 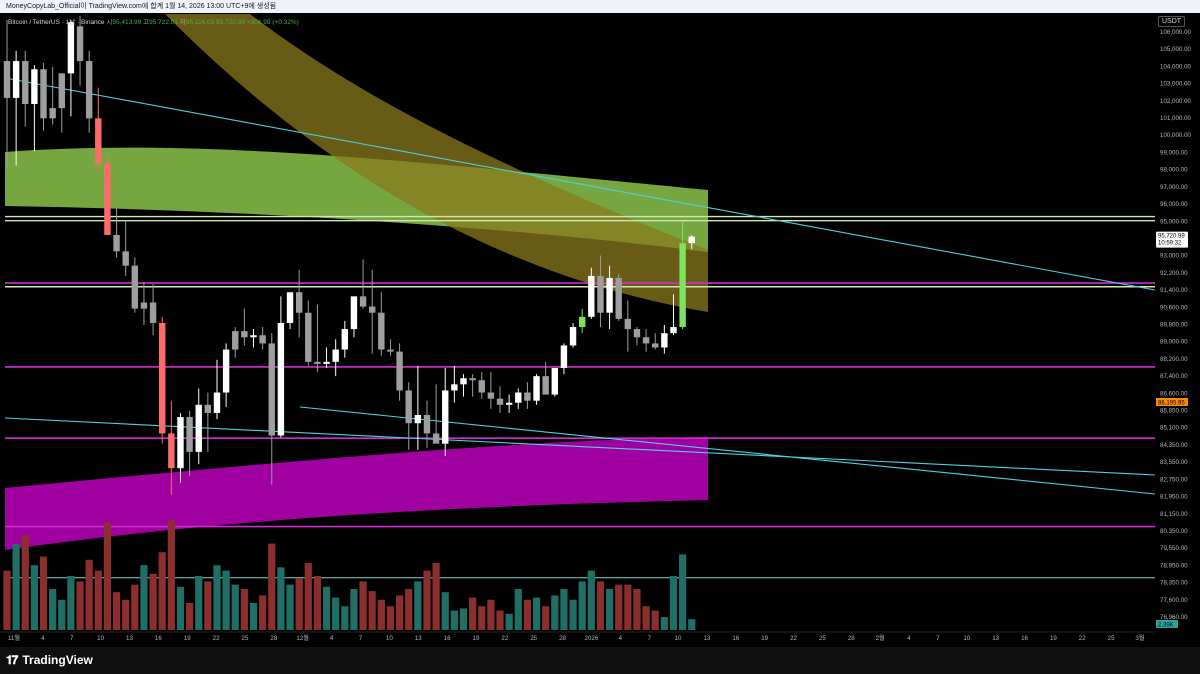 What do you see at coordinates (592, 638) in the screenshot?
I see `time-tick-label: 2026` at bounding box center [592, 638].